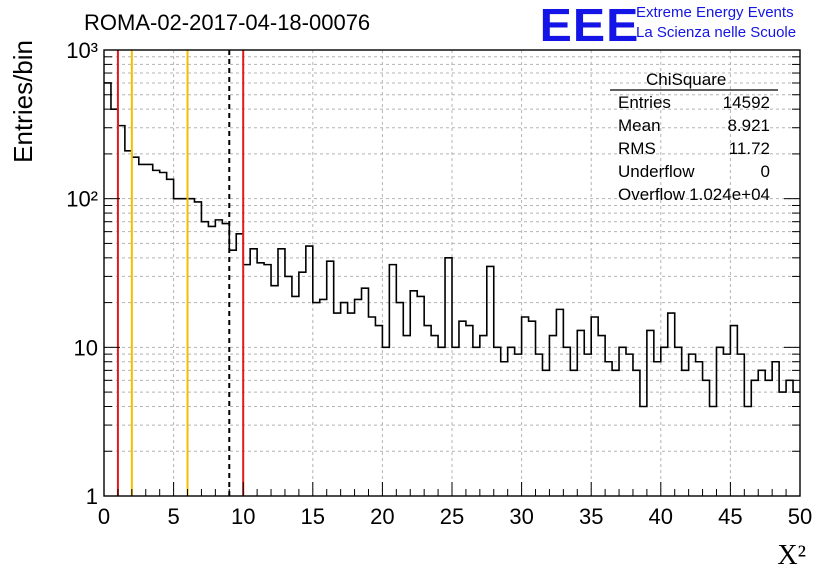  Describe the element at coordinates (644, 102) in the screenshot. I see `stats-key-entries: Entries` at that location.